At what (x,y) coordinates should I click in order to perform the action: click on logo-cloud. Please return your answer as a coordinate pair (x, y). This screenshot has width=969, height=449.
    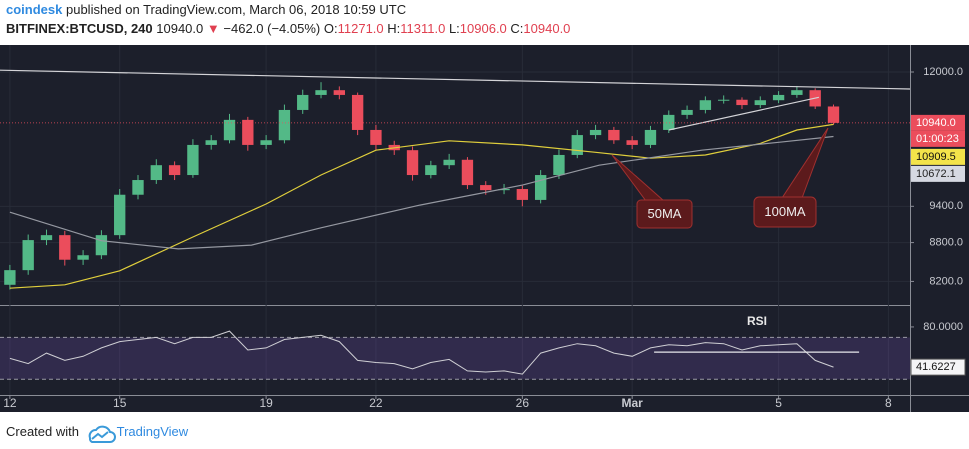
    Looking at the image, I should click on (102, 434).